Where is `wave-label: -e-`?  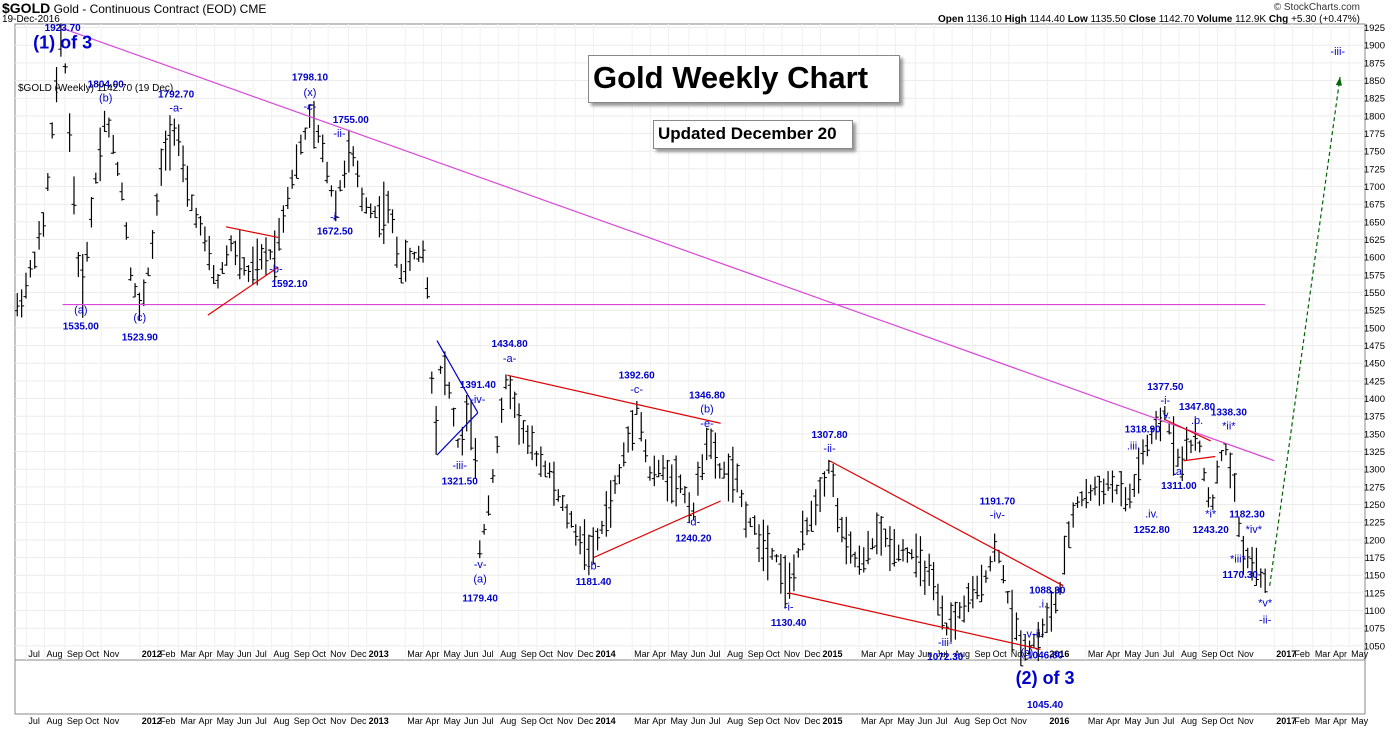 wave-label: -e- is located at coordinates (707, 424).